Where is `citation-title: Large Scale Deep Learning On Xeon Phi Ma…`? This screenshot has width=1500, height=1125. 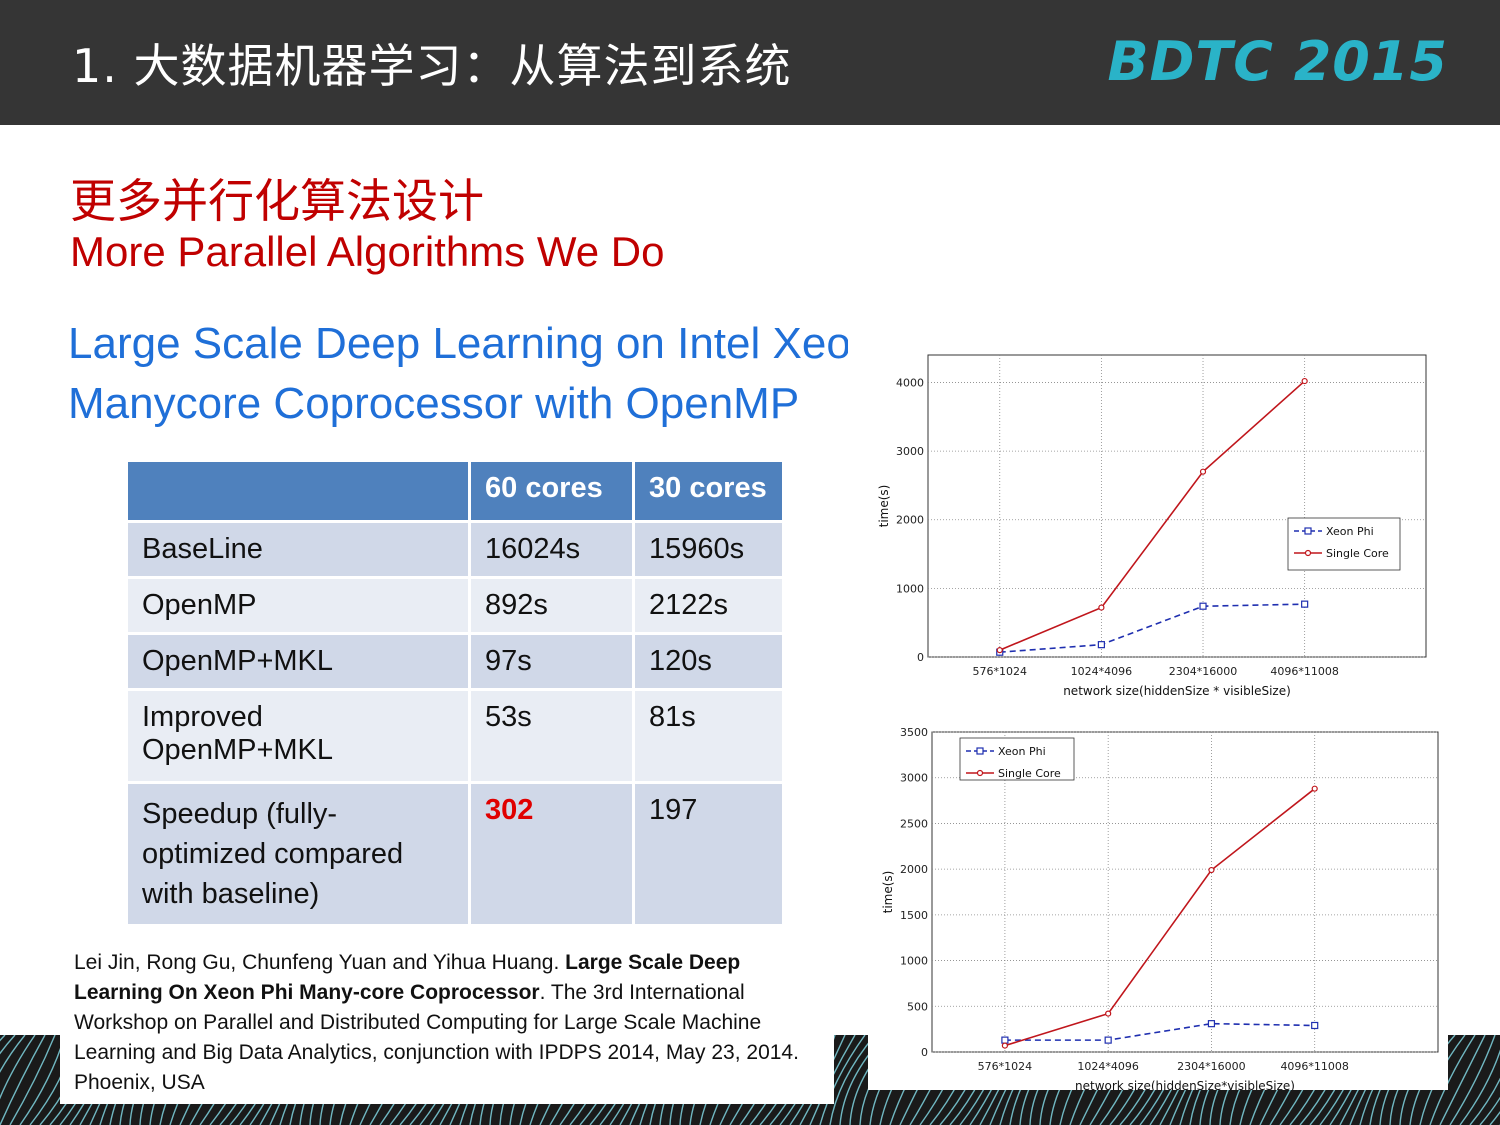
citation-title: Large Scale Deep Learning On Xeon Phi Ma… is located at coordinates (407, 977).